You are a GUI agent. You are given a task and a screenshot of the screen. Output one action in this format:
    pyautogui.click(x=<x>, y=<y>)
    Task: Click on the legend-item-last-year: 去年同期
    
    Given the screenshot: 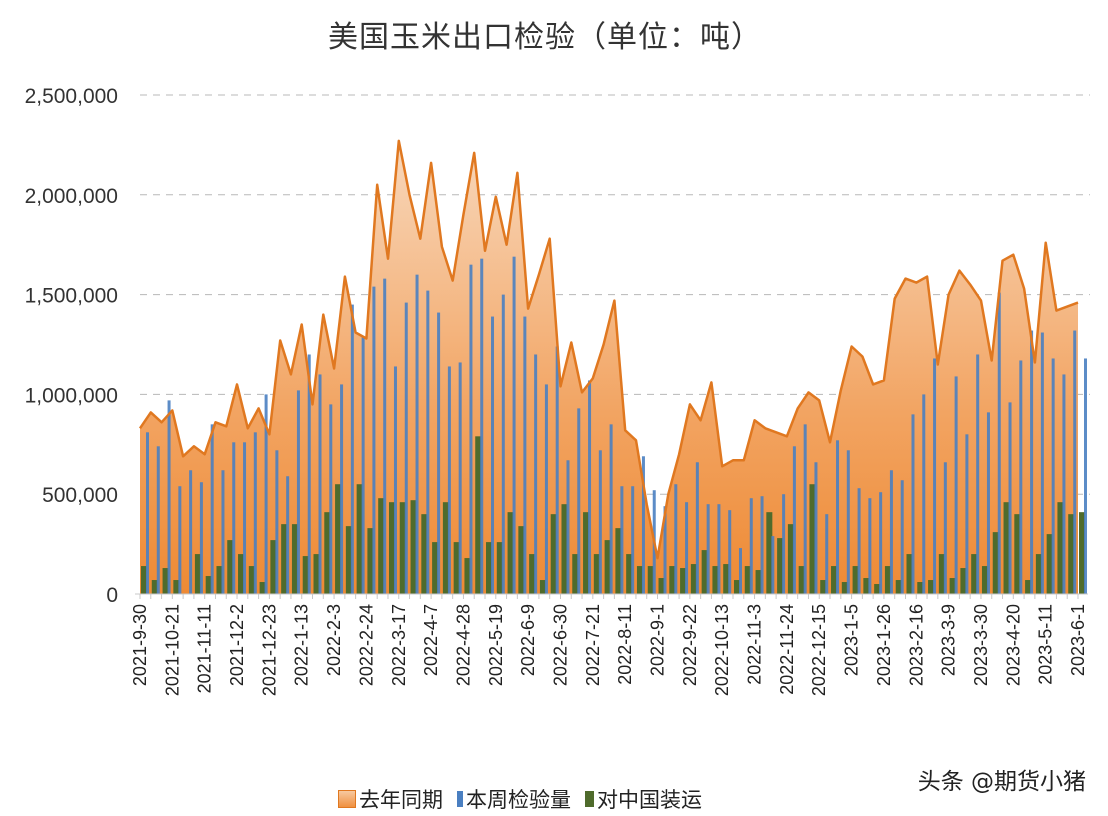 What is the action you would take?
    pyautogui.click(x=390, y=799)
    